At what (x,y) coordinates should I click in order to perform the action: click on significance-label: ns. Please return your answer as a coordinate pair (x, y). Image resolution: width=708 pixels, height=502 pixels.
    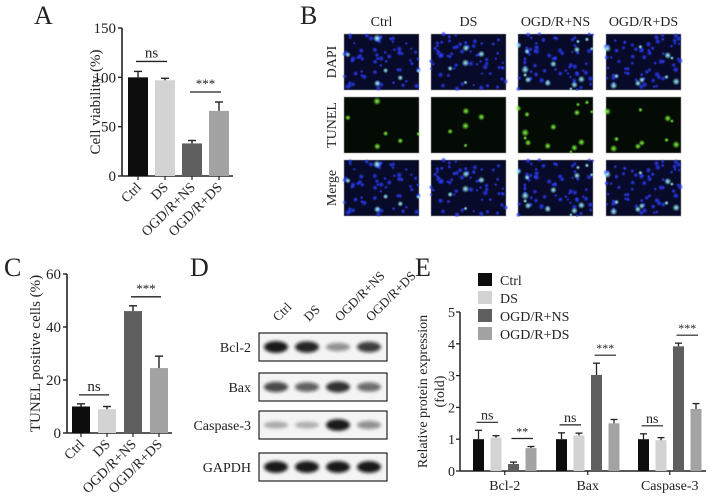
    Looking at the image, I should click on (152, 53).